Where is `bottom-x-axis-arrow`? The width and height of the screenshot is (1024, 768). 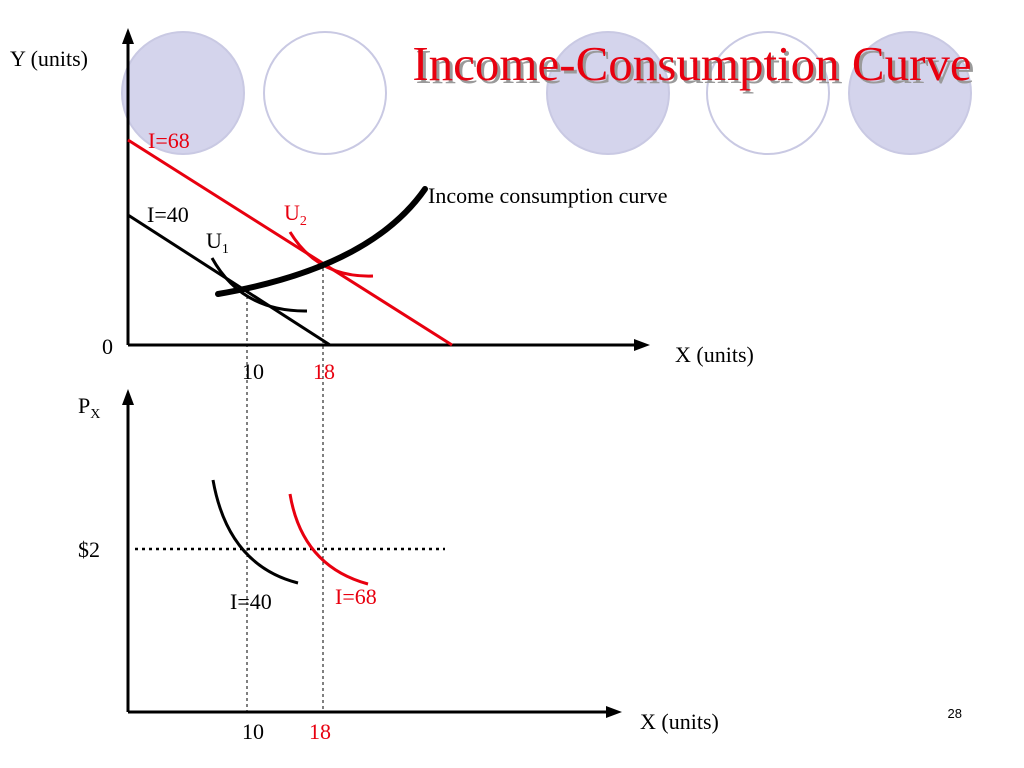 bottom-x-axis-arrow is located at coordinates (614, 712).